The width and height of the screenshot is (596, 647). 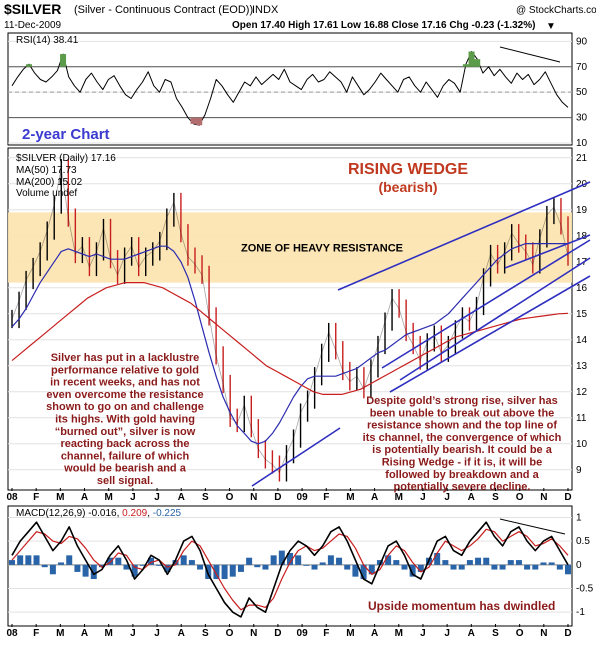 I want to click on x-tick-label: 08, so click(x=12, y=497).